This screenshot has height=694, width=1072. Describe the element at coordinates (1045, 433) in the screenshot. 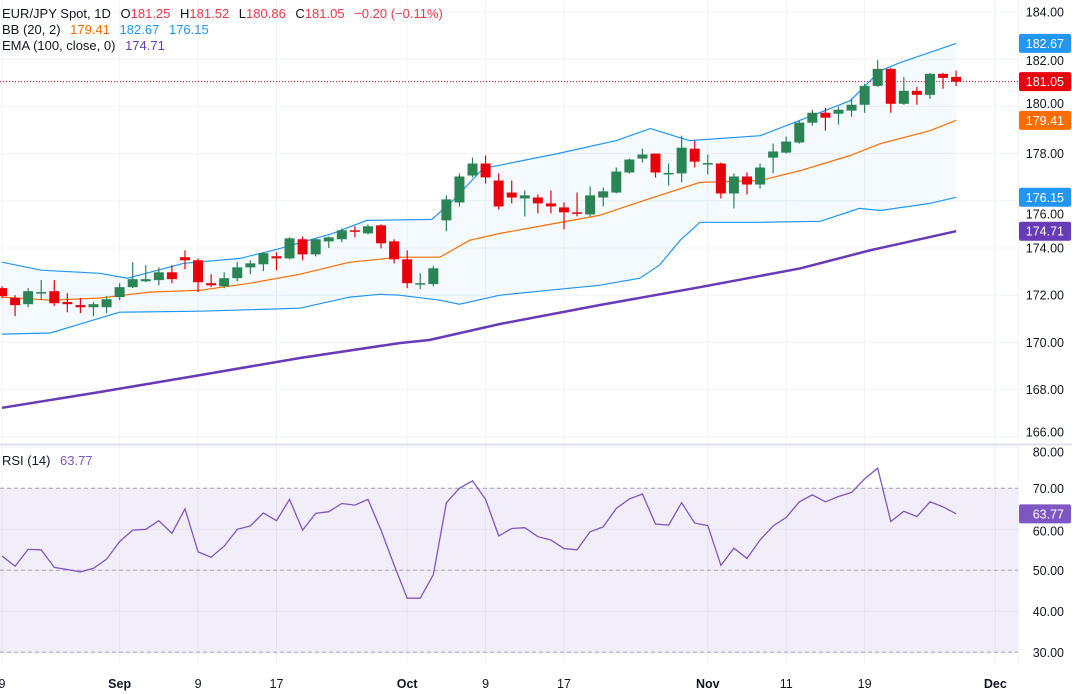

I see `price-tick-label: 166.00` at that location.